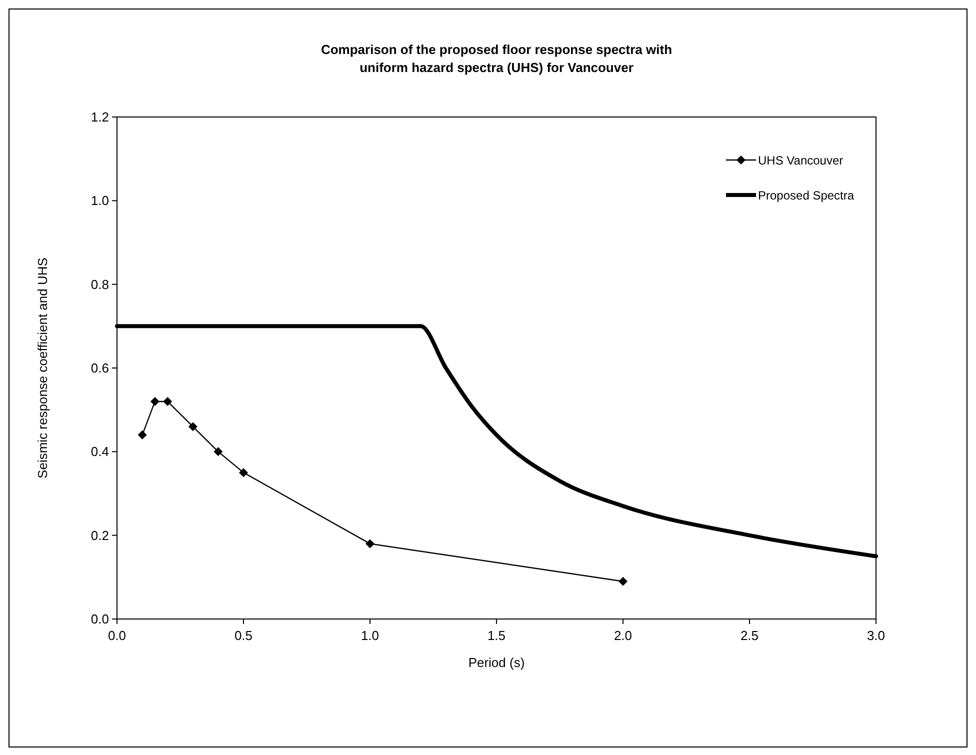 The image size is (976, 755). Describe the element at coordinates (99, 368) in the screenshot. I see `y-tick-label: 0.6` at that location.